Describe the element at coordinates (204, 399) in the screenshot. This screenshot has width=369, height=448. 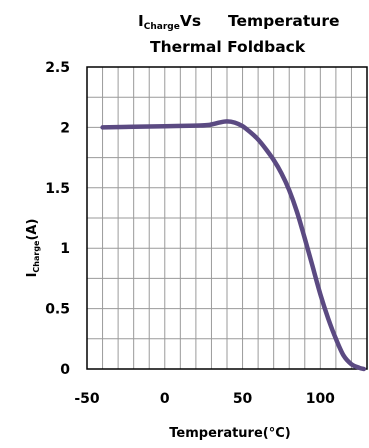
I see `x-tick-labels: -50 0 50 100` at that location.